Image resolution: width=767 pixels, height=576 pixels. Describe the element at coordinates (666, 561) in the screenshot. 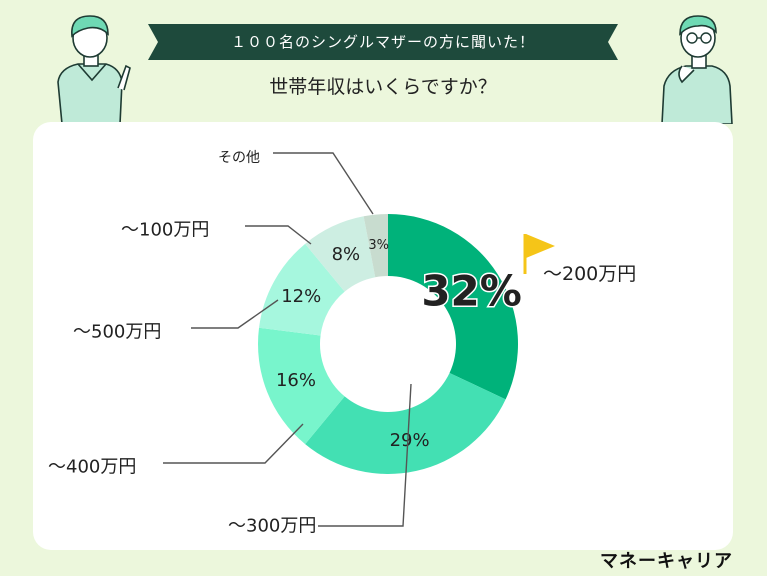

I see `brand-logo-text: マネーキャリア` at that location.